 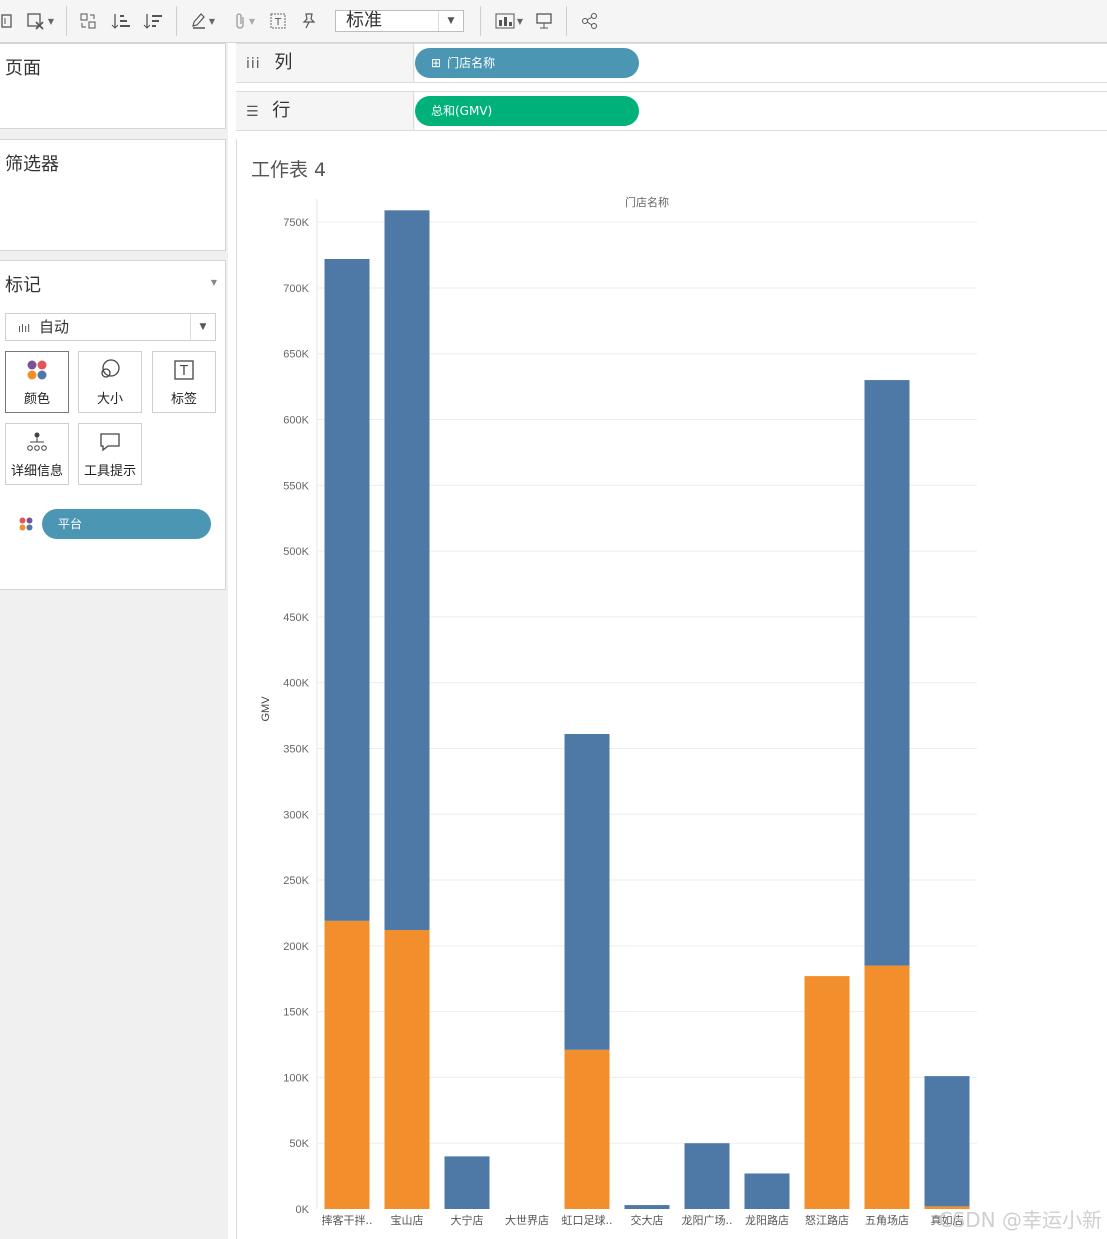 I want to click on columns-label-text: 列, so click(x=283, y=62).